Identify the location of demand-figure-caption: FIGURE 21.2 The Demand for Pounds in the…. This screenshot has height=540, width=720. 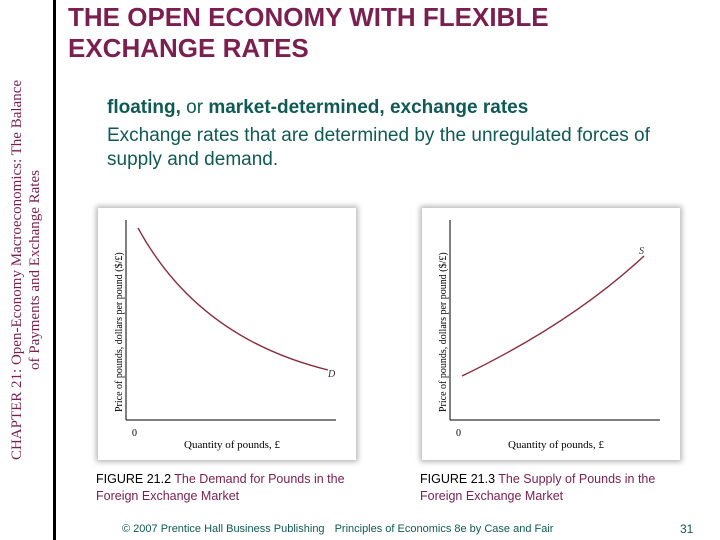
(228, 488).